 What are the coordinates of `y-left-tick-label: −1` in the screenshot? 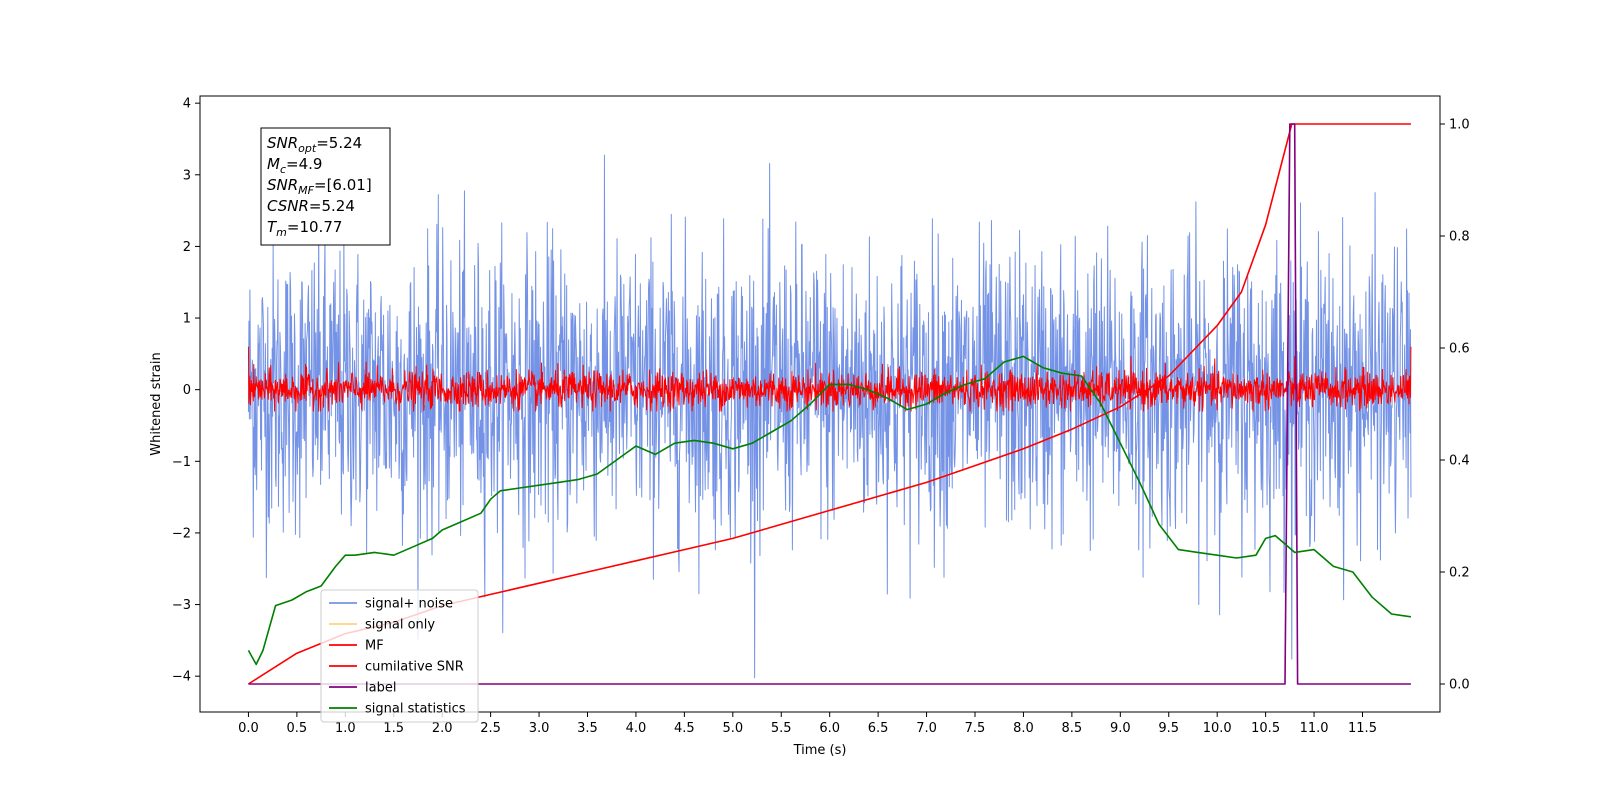 It's located at (181, 462).